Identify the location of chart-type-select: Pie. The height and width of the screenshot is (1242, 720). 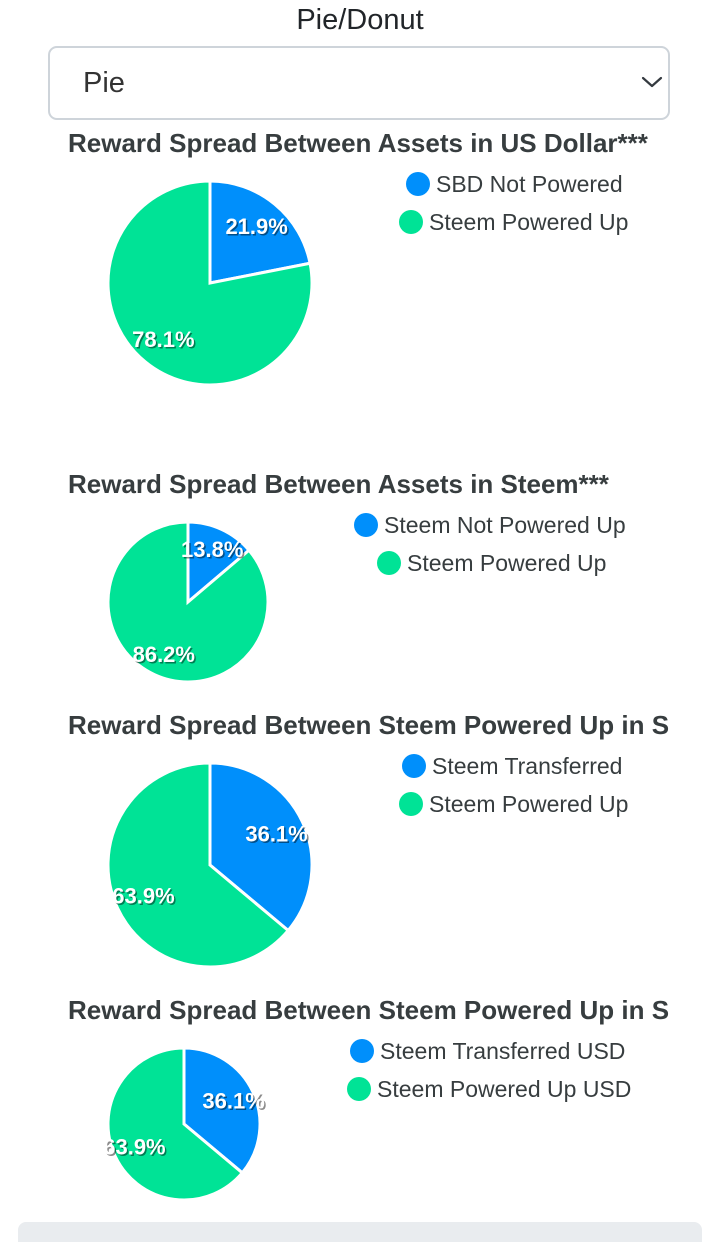
(359, 83).